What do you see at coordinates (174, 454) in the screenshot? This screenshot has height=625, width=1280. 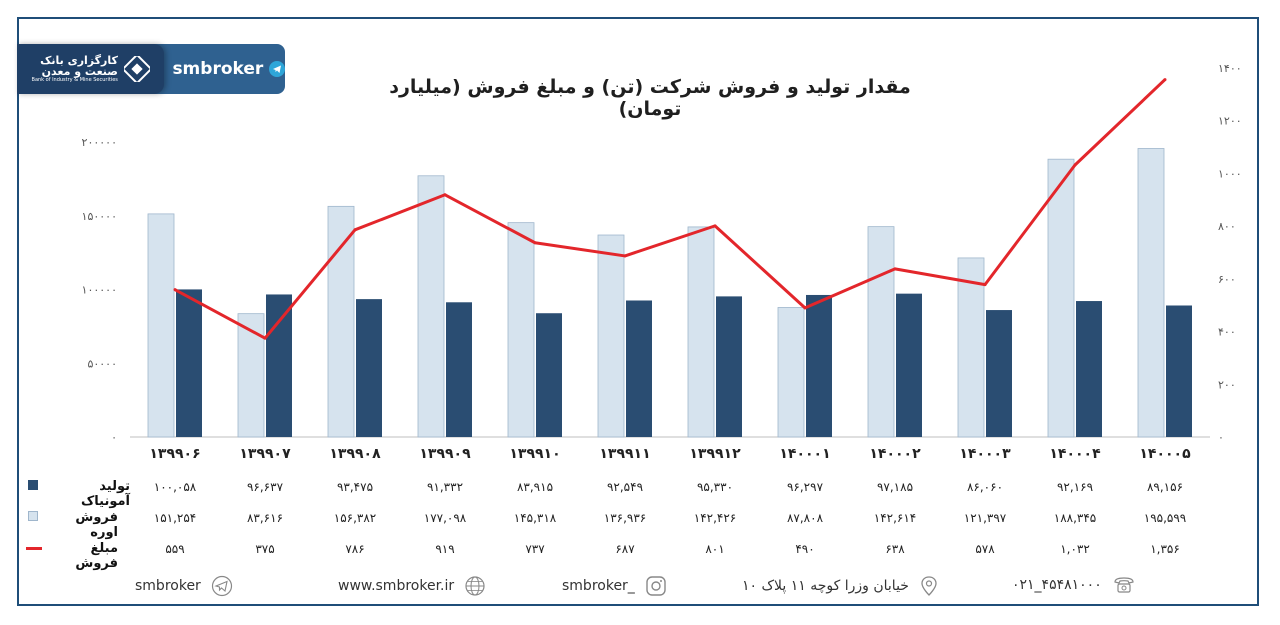 I see `x-tick-label: ۱۳۹۹۰۶` at bounding box center [174, 454].